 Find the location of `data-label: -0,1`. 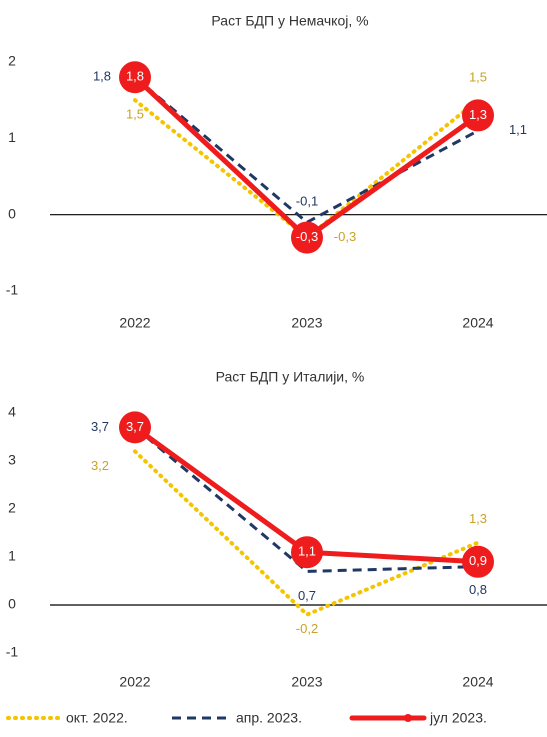

data-label: -0,1 is located at coordinates (307, 201).